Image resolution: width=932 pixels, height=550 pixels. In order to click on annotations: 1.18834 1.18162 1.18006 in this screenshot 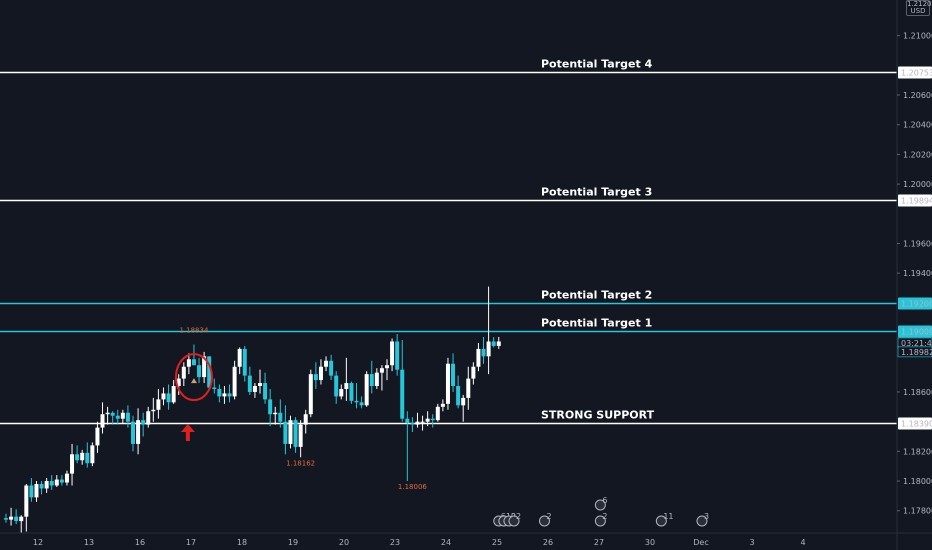, I will do `click(300, 409)`.